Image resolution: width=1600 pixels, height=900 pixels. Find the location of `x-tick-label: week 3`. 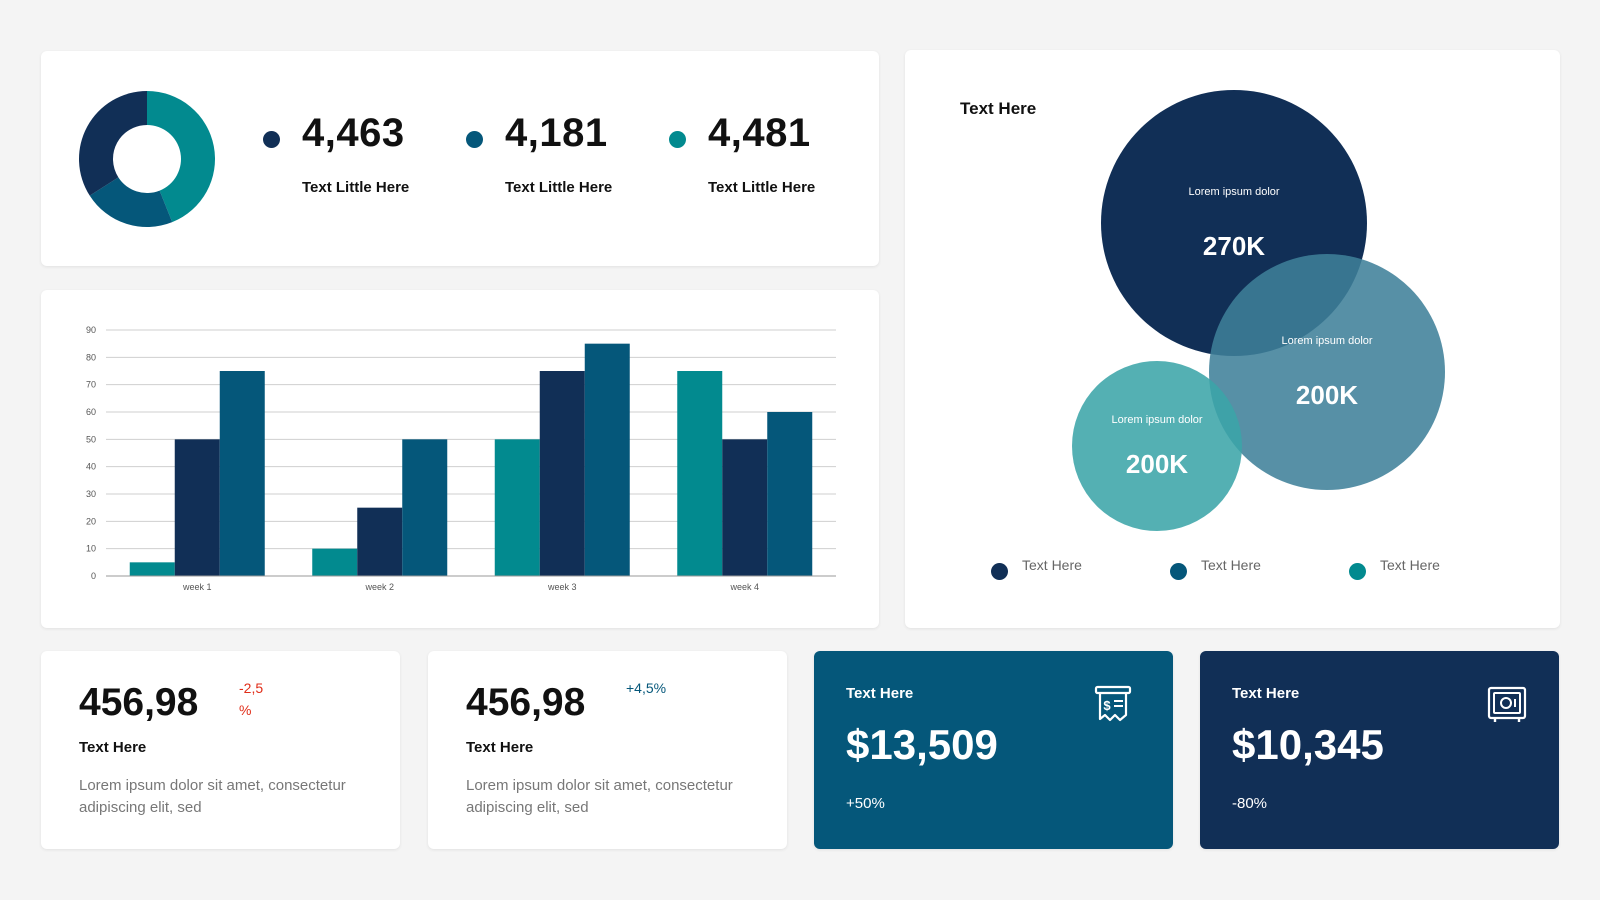

x-tick-label: week 3 is located at coordinates (562, 587).